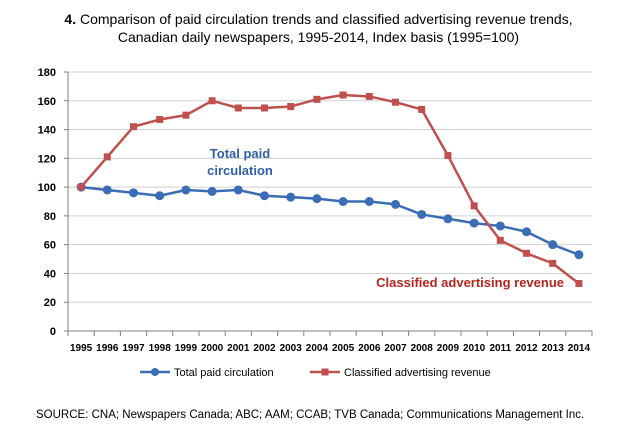 This screenshot has height=442, width=637. What do you see at coordinates (238, 108) in the screenshot?
I see `point-classified-2001` at bounding box center [238, 108].